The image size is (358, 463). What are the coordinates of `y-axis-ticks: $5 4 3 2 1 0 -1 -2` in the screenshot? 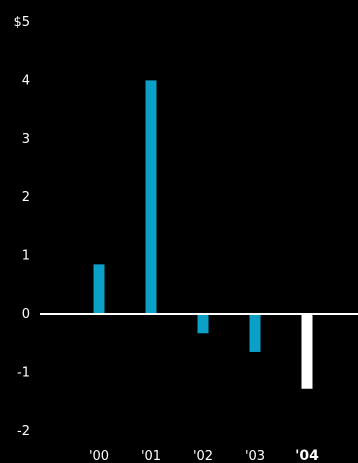 It's located at (21, 227).